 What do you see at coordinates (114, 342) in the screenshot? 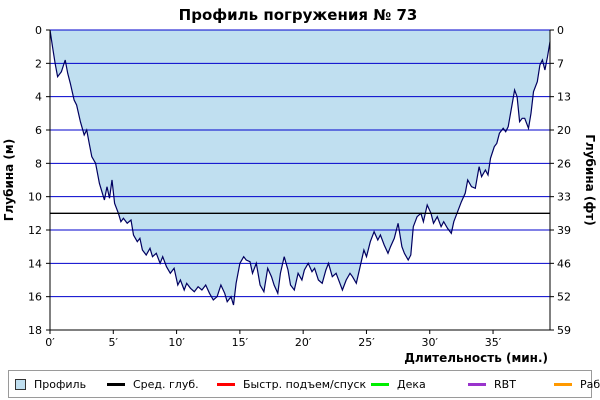
I see `x-tick-label: 5′` at bounding box center [114, 342].